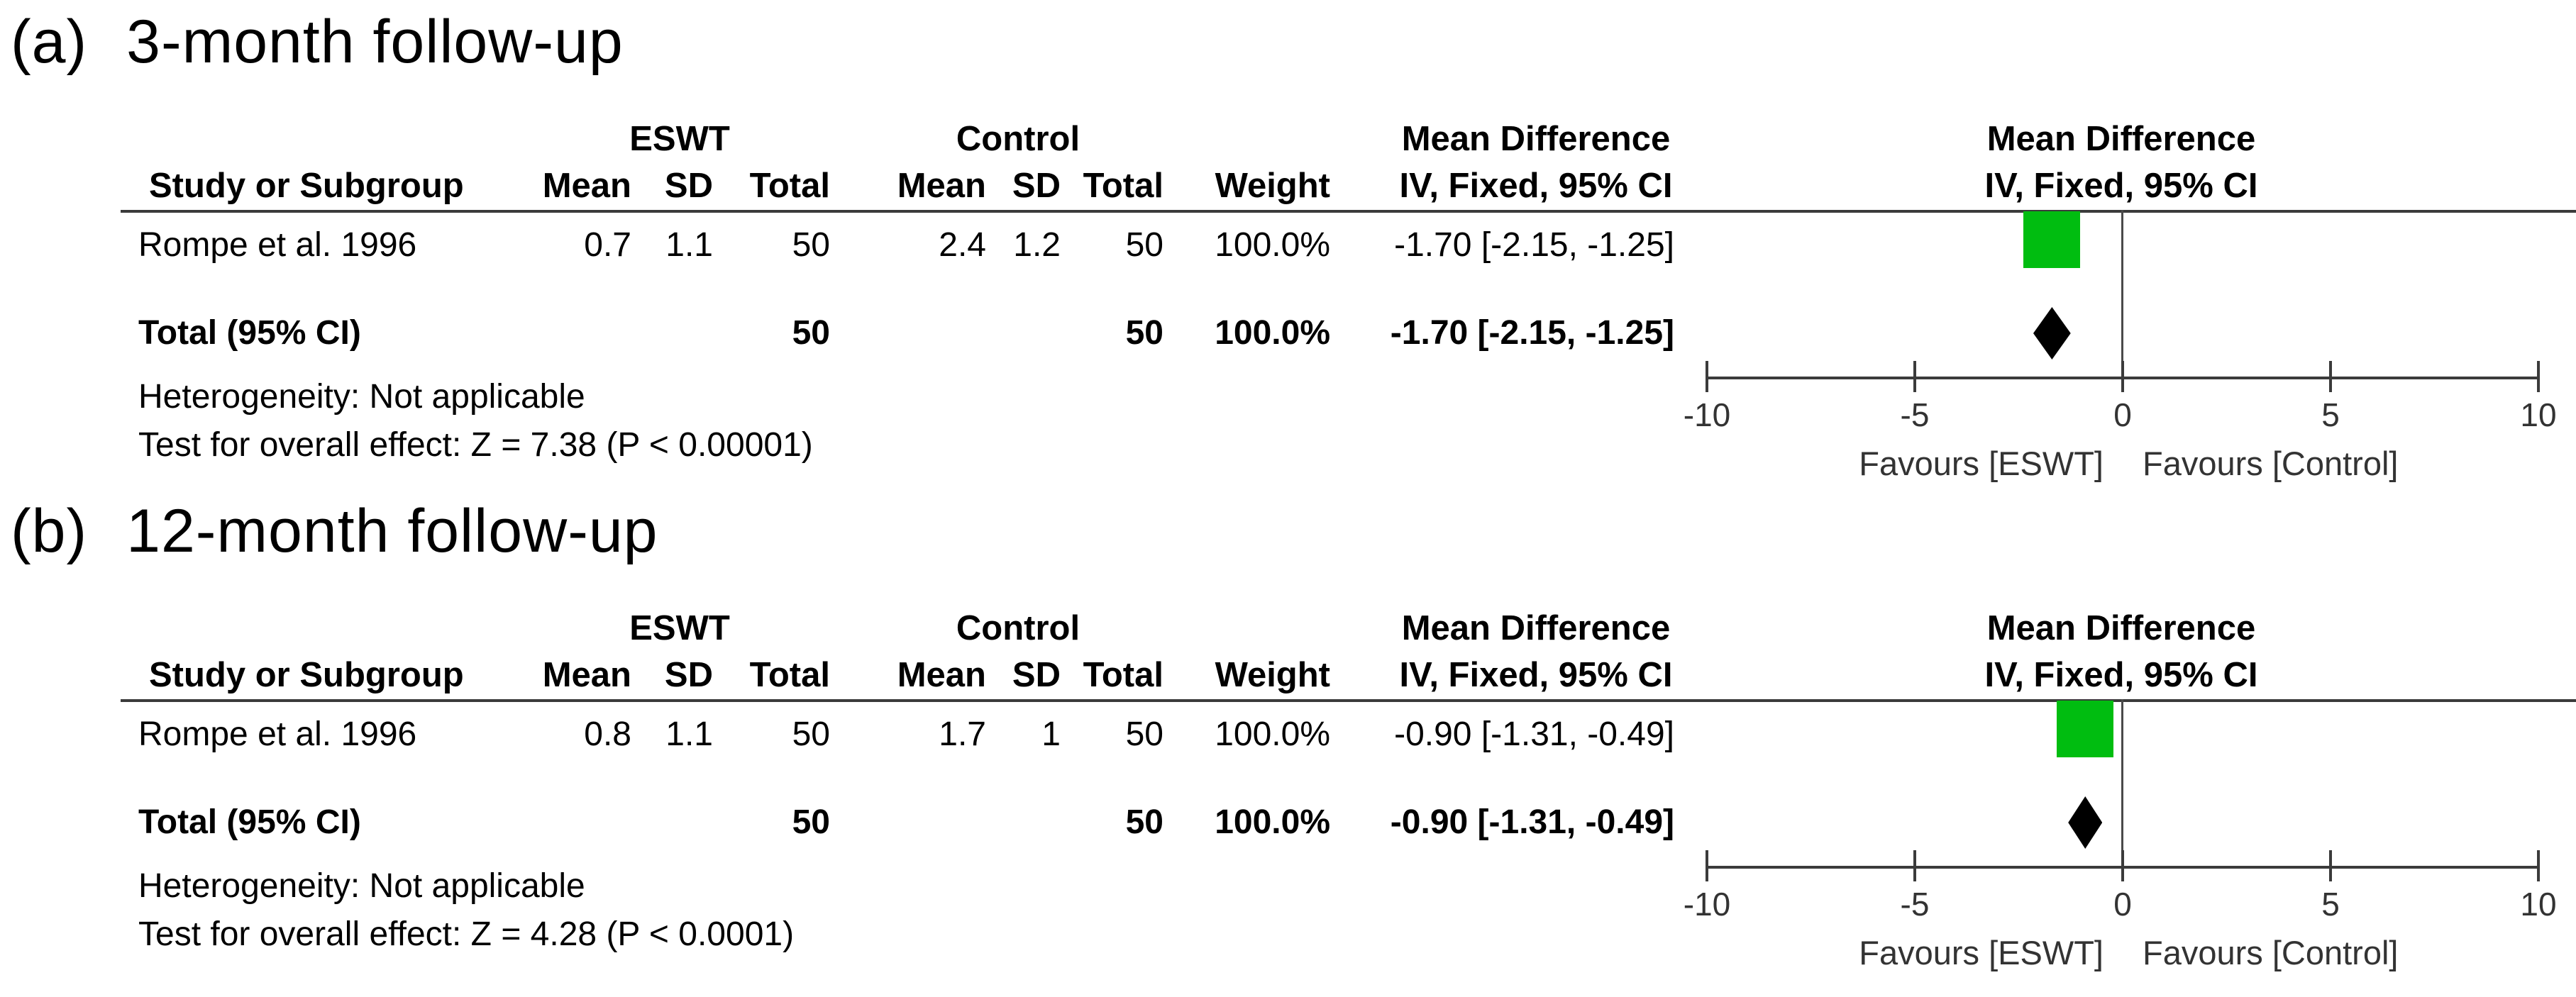  Describe the element at coordinates (49, 531) in the screenshot. I see `panel-label: (b)` at that location.